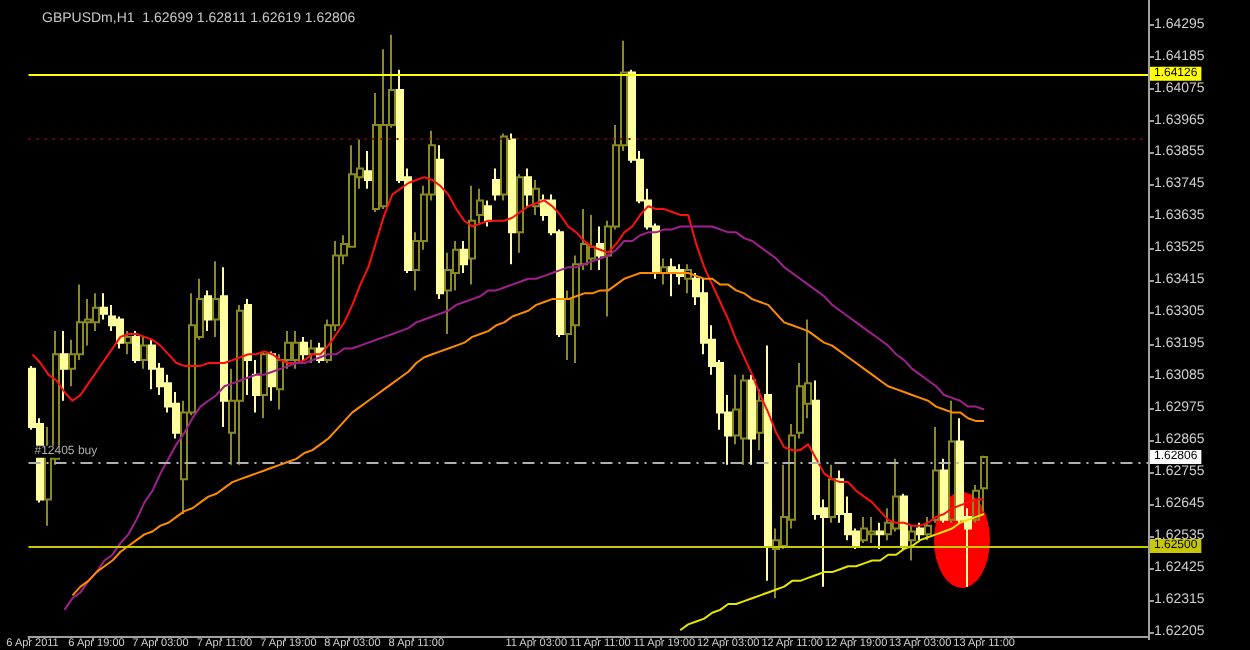 This screenshot has width=1250, height=650. I want to click on line-series, so click(832, 572).